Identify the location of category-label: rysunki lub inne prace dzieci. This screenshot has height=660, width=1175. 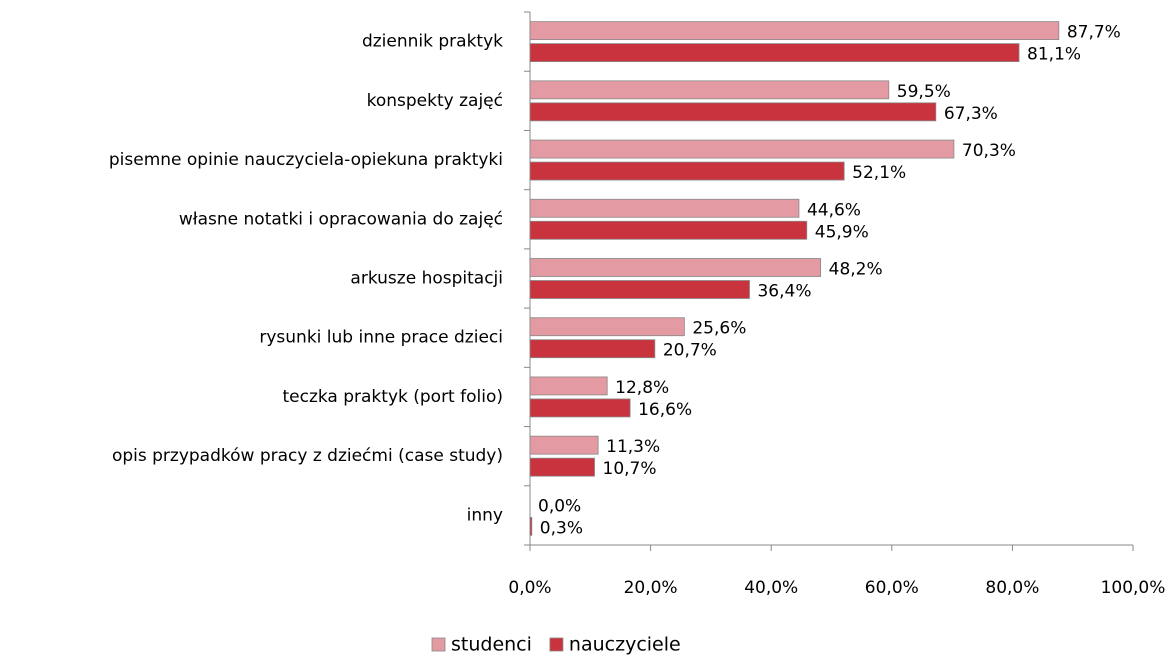
(381, 338).